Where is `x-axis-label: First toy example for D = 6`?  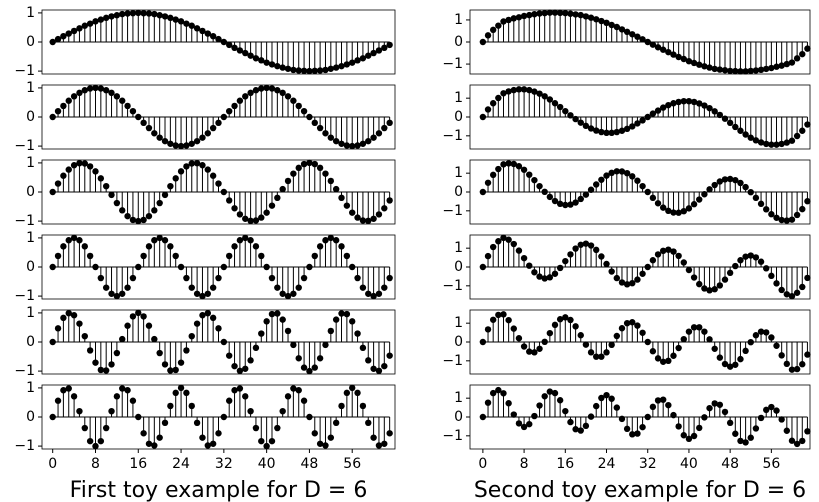 x-axis-label: First toy example for D = 6 is located at coordinates (219, 490).